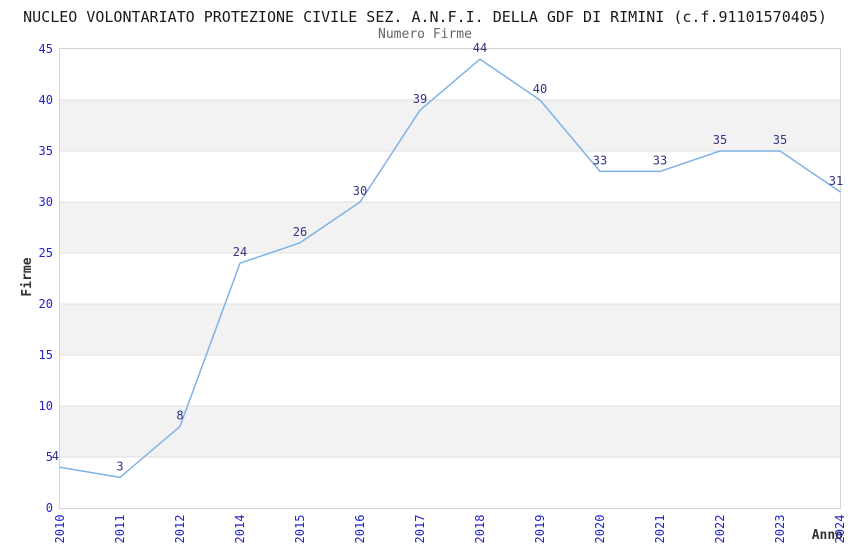 This screenshot has height=550, width=850. I want to click on x-tick-label: 2021, so click(660, 529).